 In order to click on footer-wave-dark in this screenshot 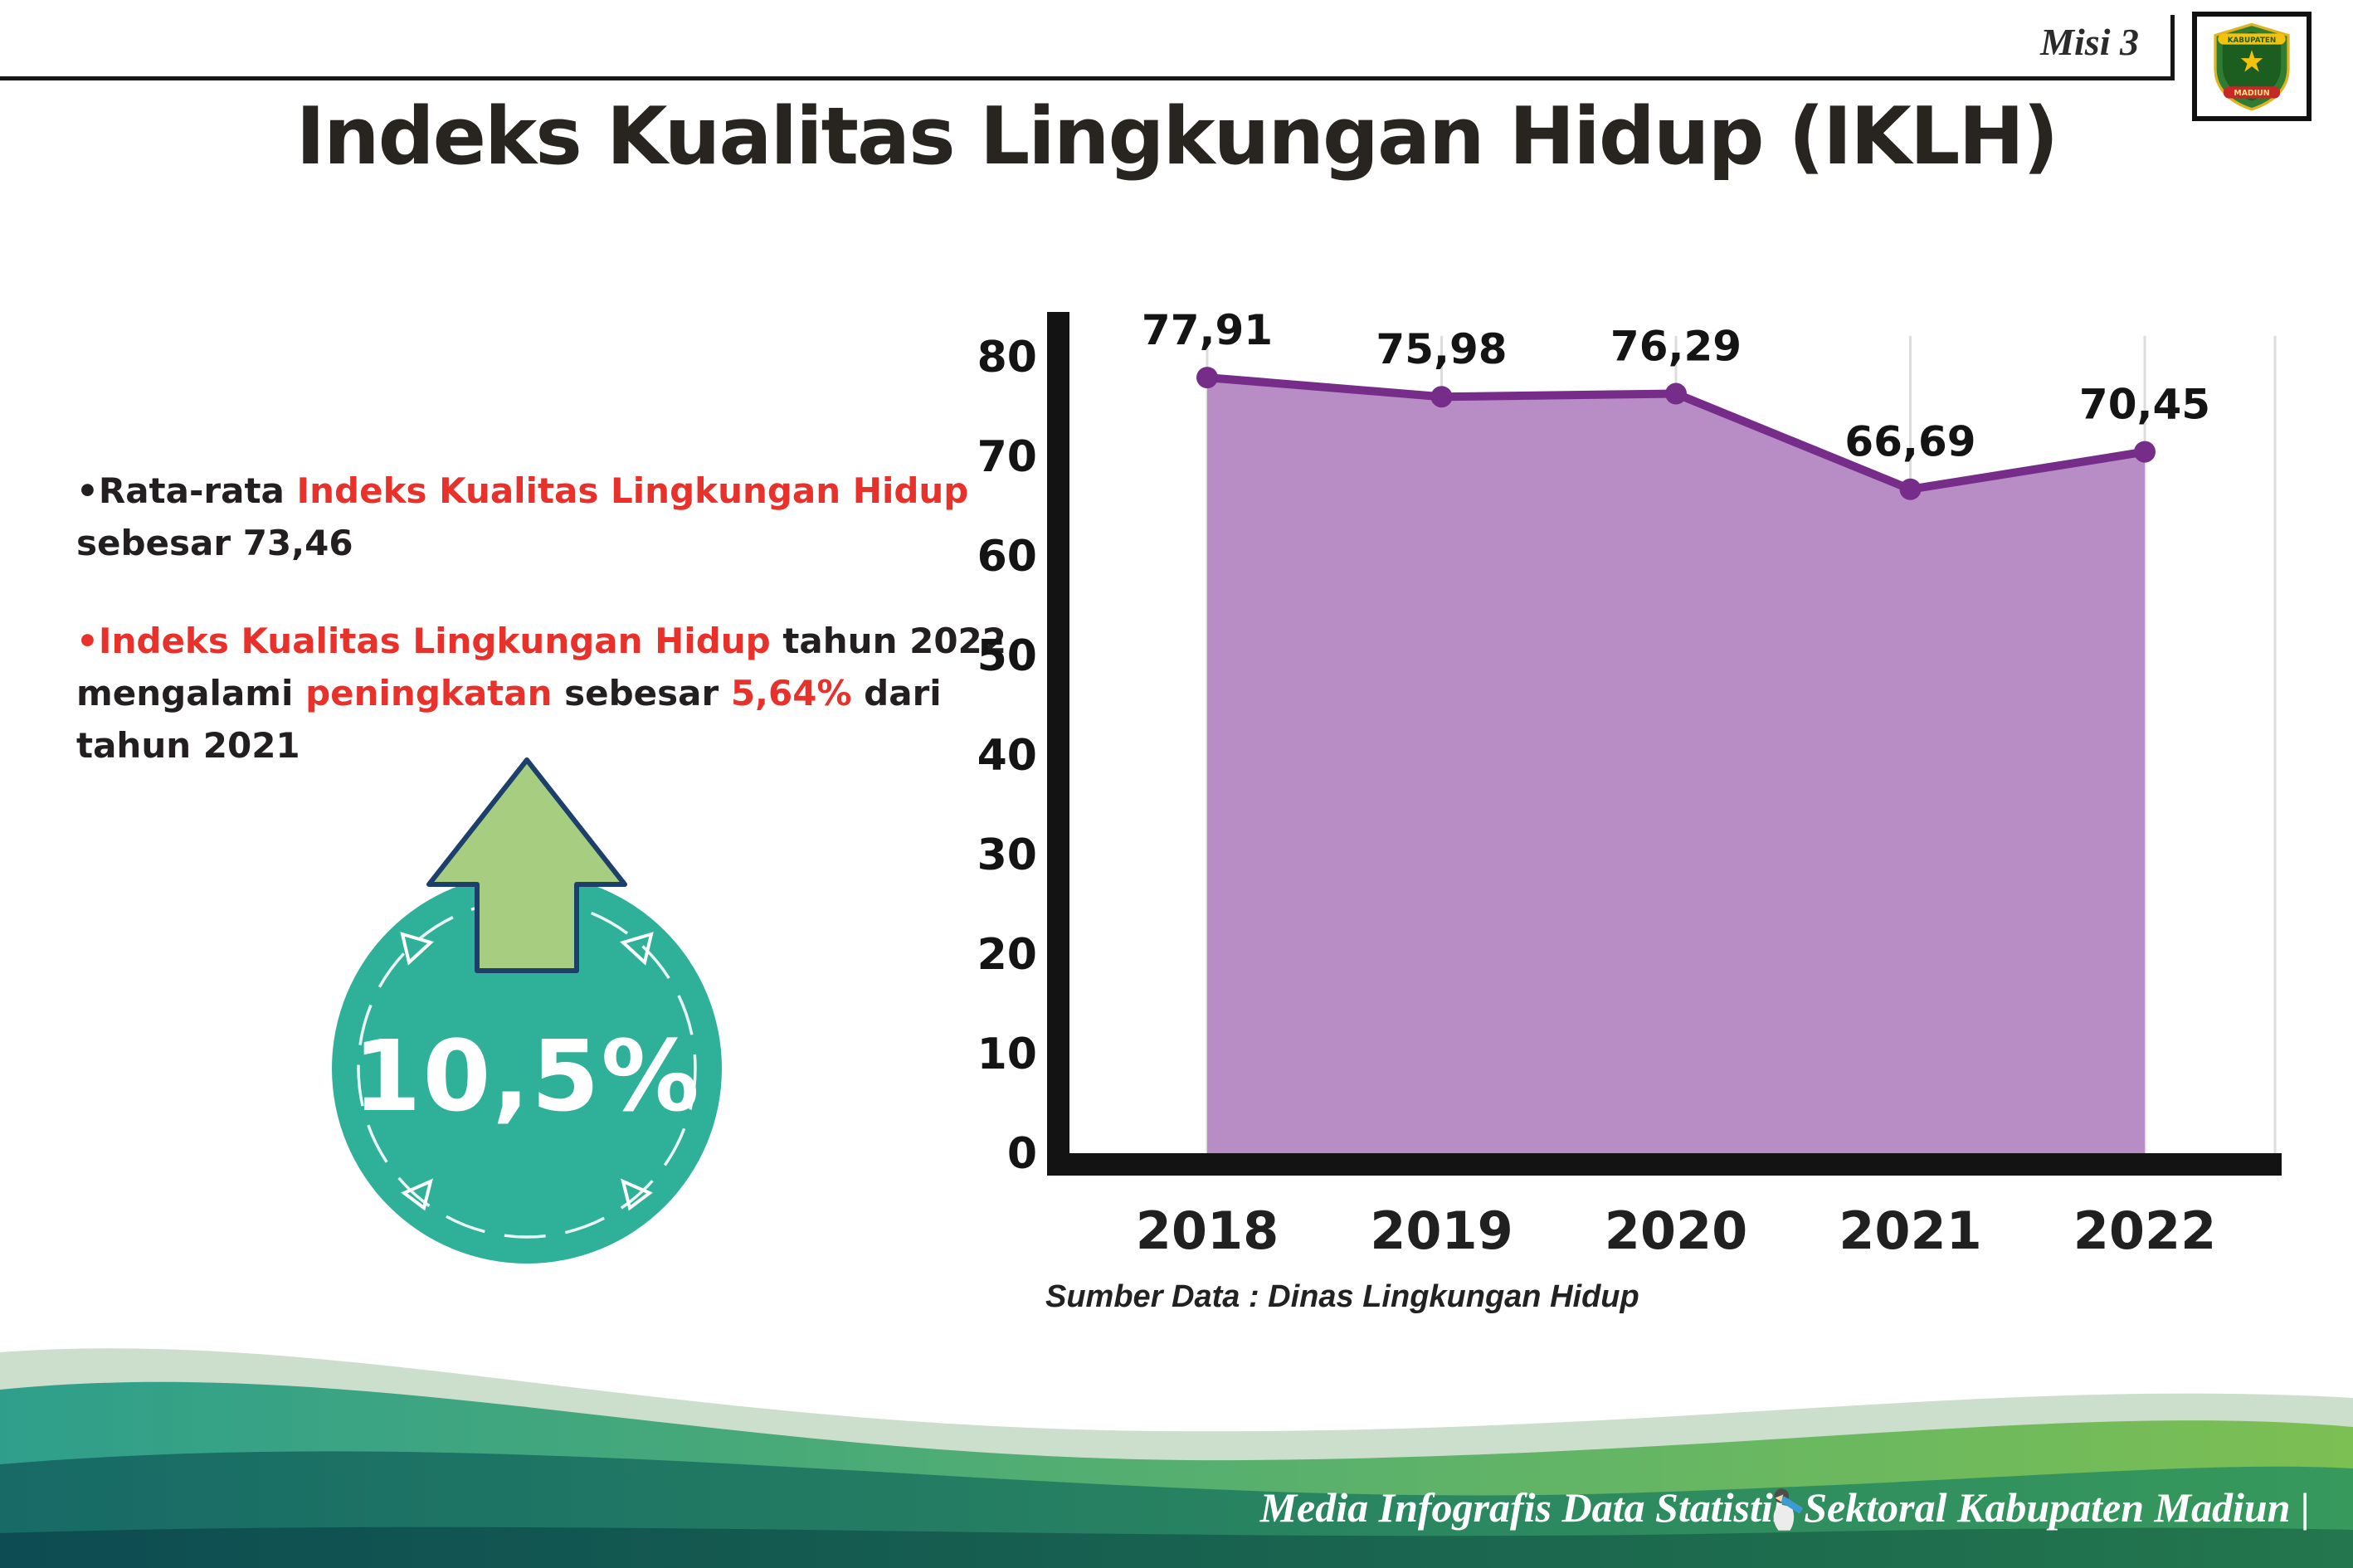, I will do `click(1176, 1547)`.